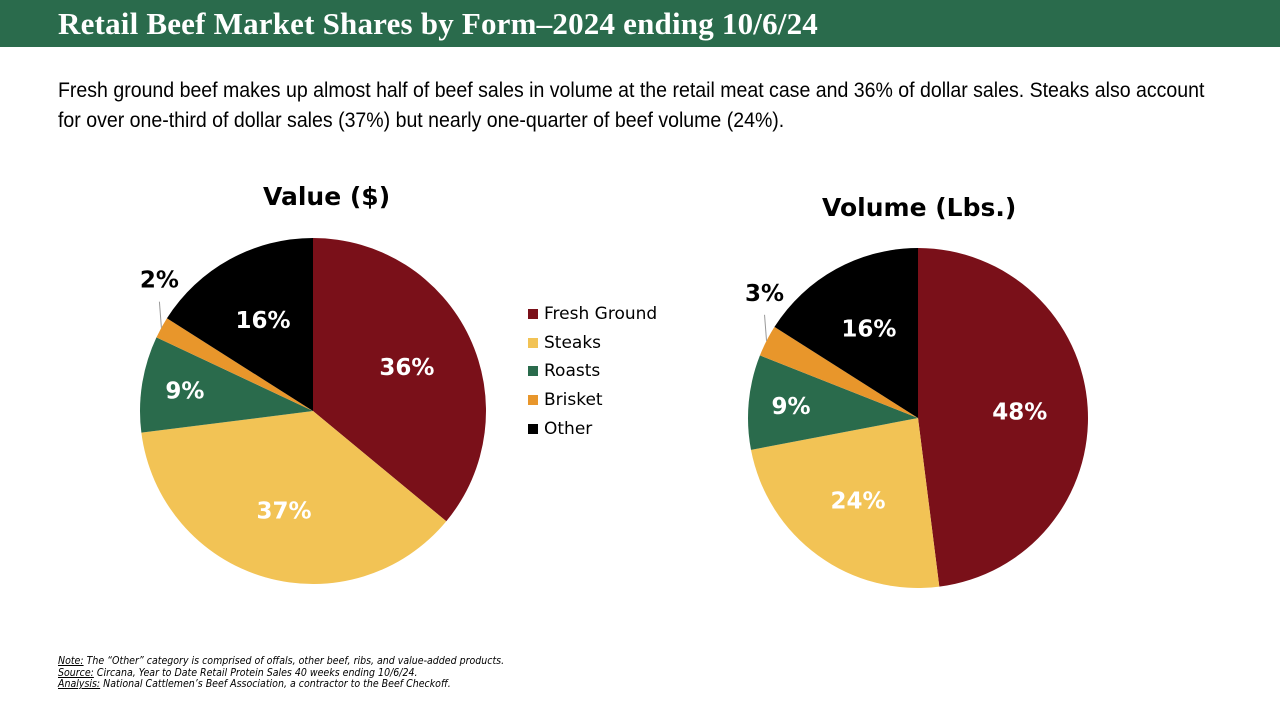 The width and height of the screenshot is (1280, 720). Describe the element at coordinates (1019, 413) in the screenshot. I see `data-label: 48%` at that location.